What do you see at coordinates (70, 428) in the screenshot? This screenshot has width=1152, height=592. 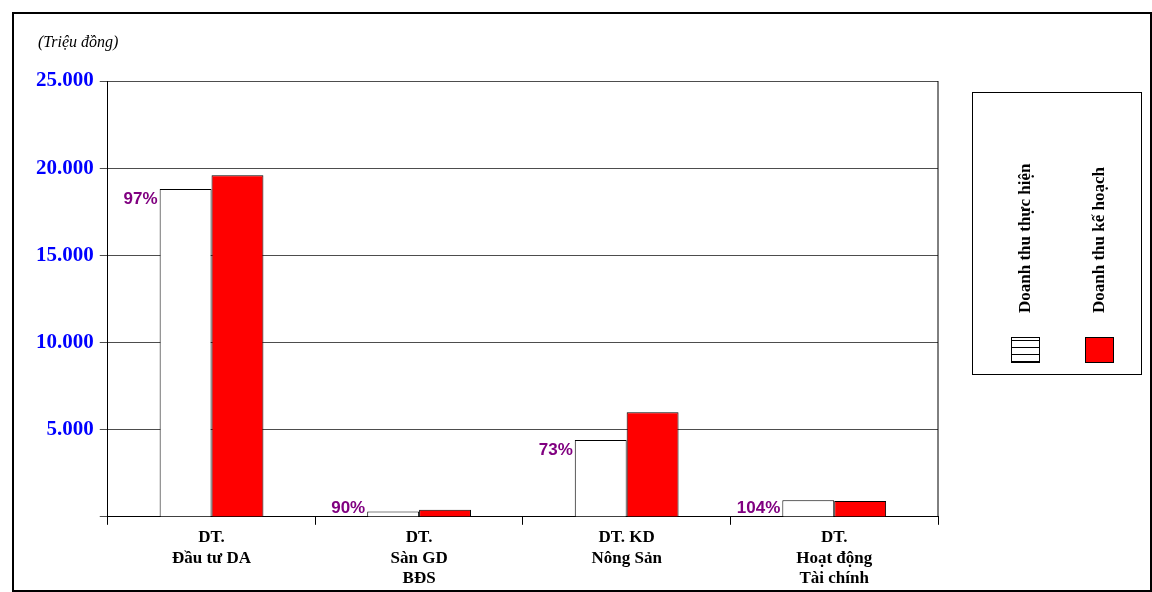 I see `y-tick-label: 5.000` at bounding box center [70, 428].